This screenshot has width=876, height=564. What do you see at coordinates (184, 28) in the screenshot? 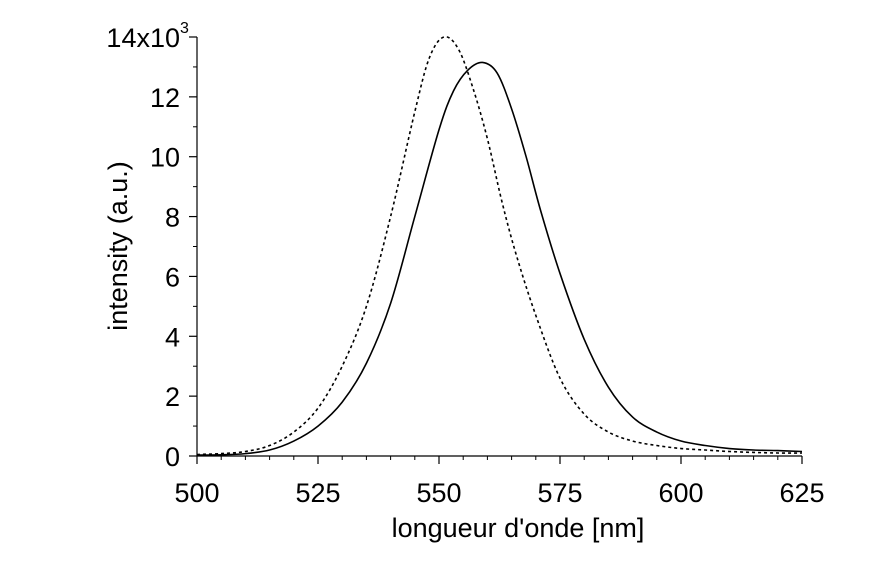
I see `y-multiplier-exponent: 3` at bounding box center [184, 28].